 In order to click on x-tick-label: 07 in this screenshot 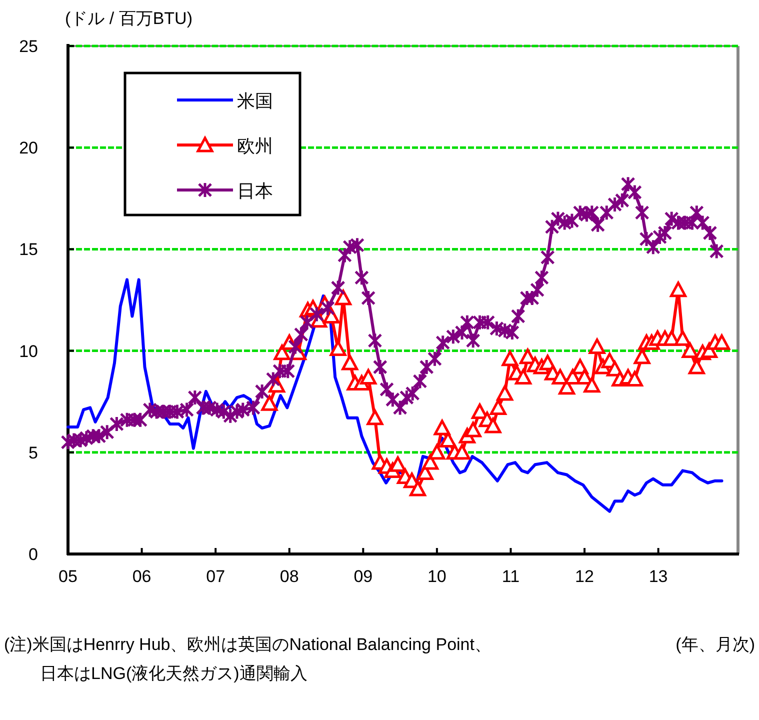, I will do `click(216, 576)`.